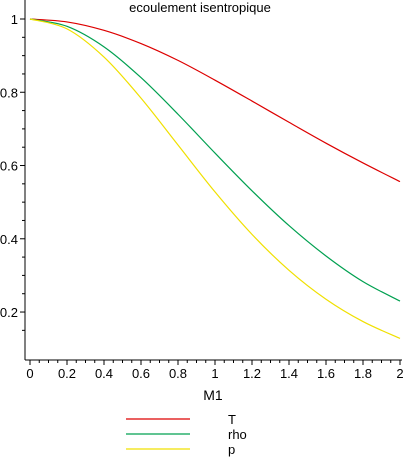 This screenshot has width=403, height=462. What do you see at coordinates (29, 373) in the screenshot?
I see `x-tick-label: 0` at bounding box center [29, 373].